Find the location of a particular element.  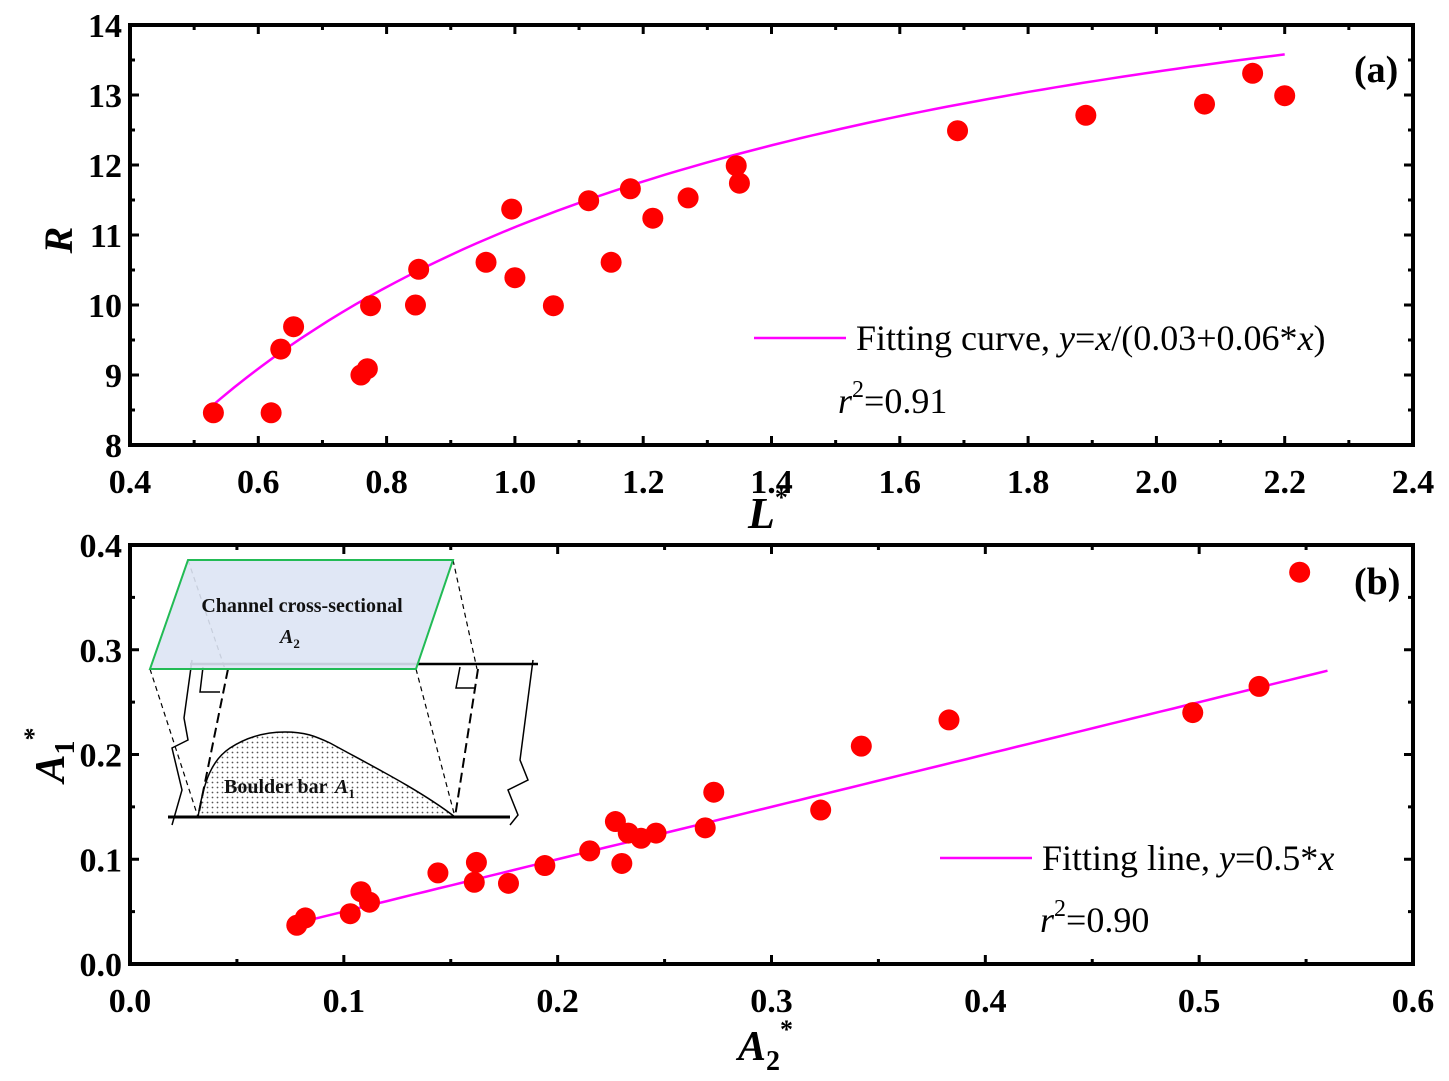

inset-bottom-label: Boulder bar is located at coordinates (276, 787).